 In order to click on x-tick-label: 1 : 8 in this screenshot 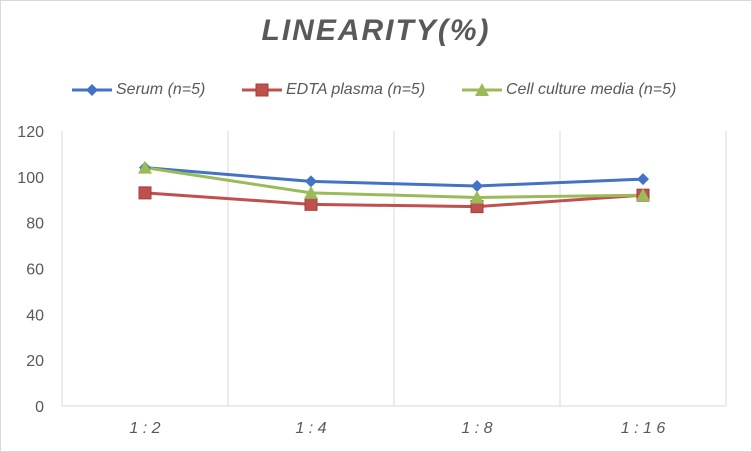, I will do `click(476, 428)`.